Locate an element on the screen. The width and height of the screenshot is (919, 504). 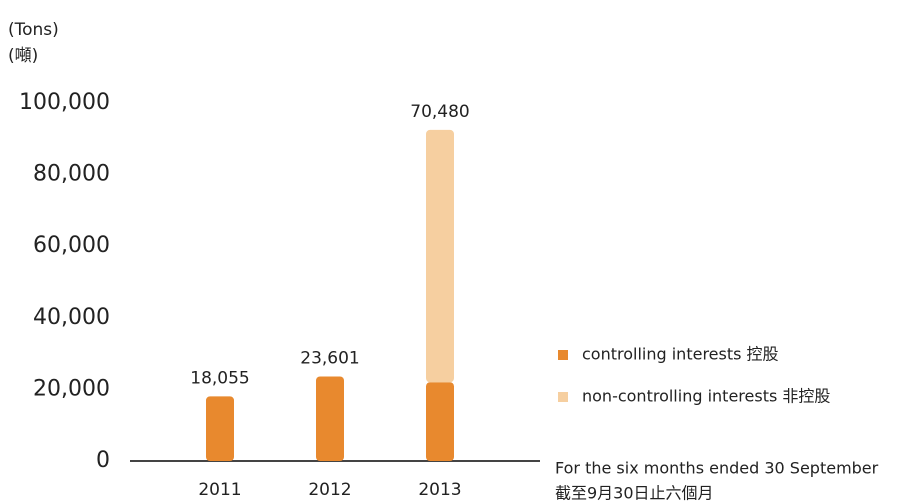
value-label: 23,601 is located at coordinates (329, 359).